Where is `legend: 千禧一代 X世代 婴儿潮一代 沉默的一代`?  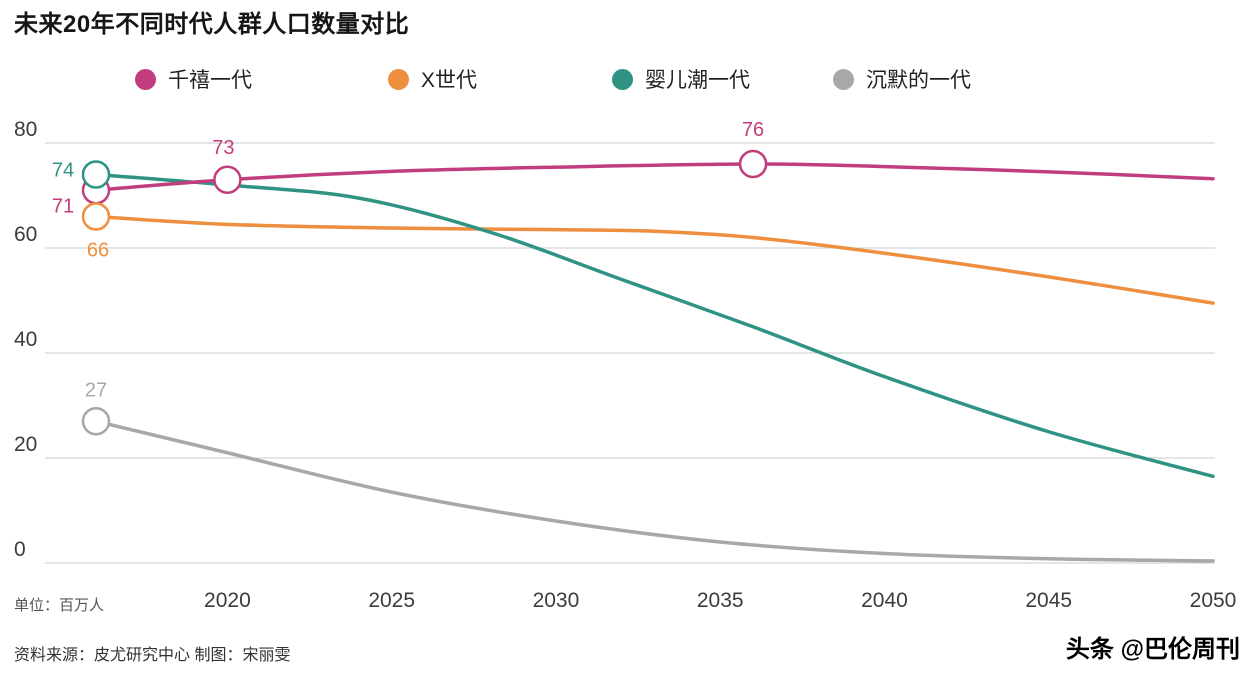
legend: 千禧一代 X世代 婴儿潮一代 沉默的一代 is located at coordinates (624, 78).